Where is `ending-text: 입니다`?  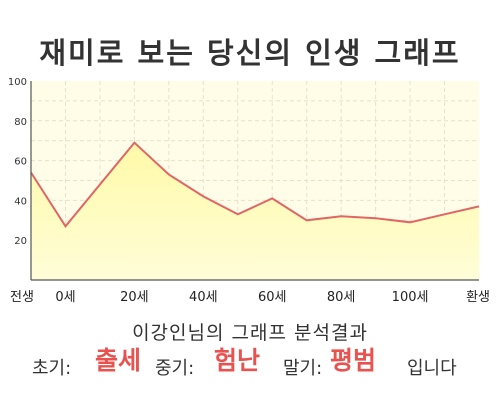 ending-text: 입니다 is located at coordinates (432, 368).